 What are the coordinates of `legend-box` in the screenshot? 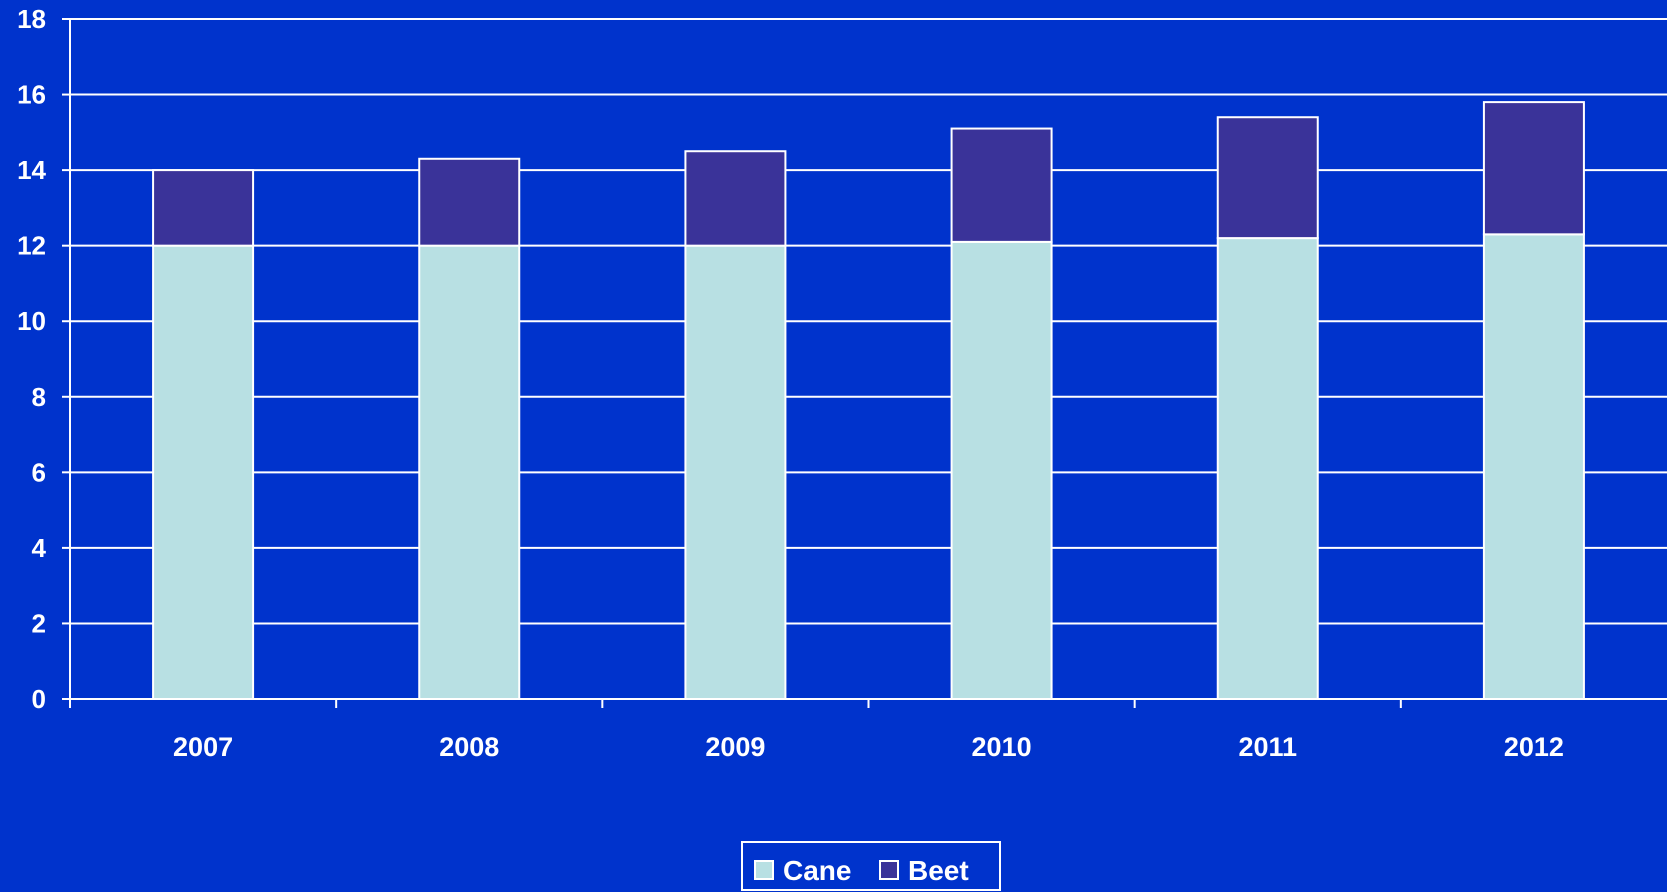 It's located at (871, 866).